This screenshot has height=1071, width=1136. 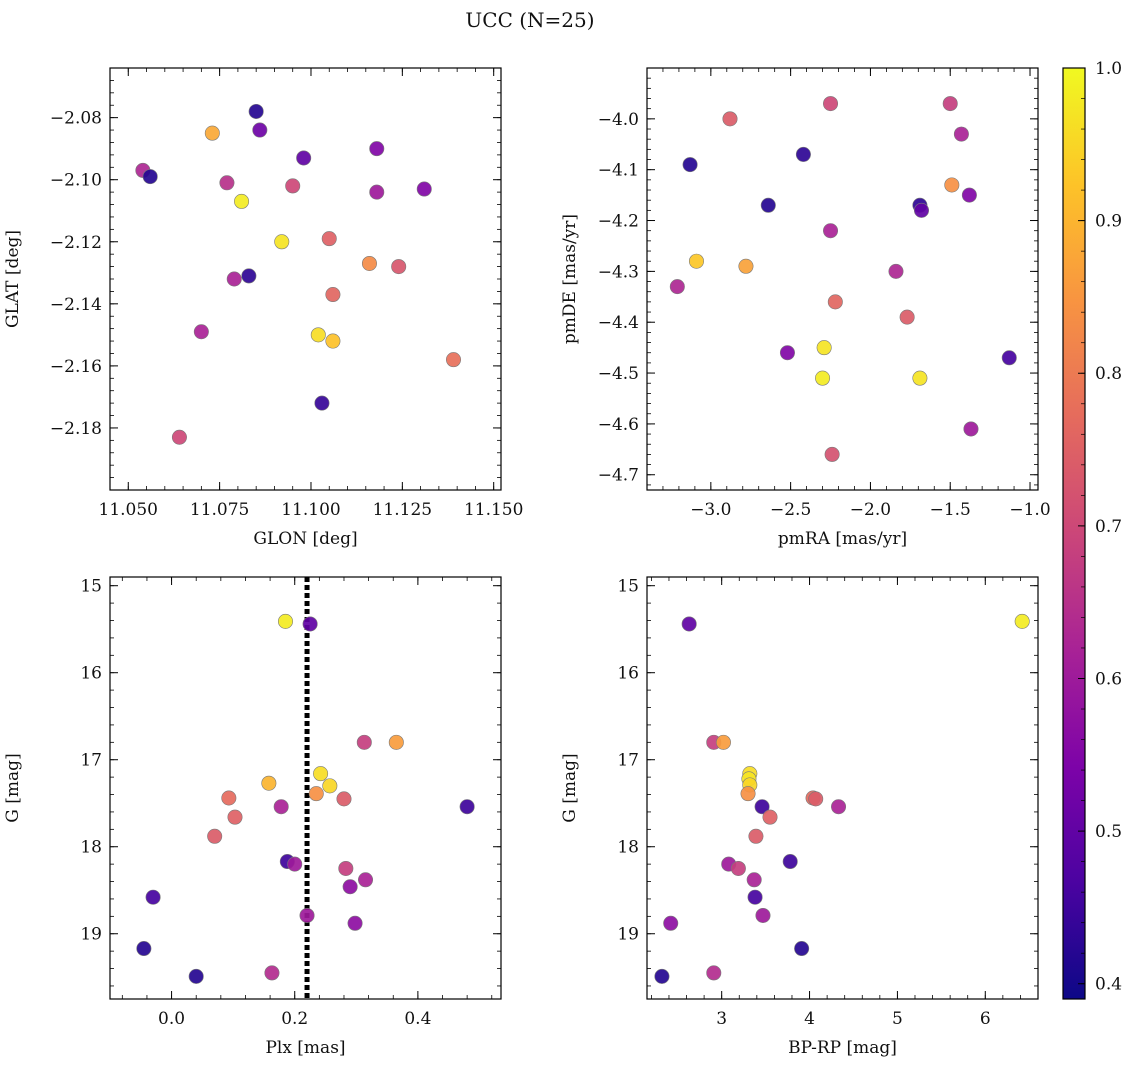 I want to click on y-axis-label: GLAT [deg], so click(x=13, y=279).